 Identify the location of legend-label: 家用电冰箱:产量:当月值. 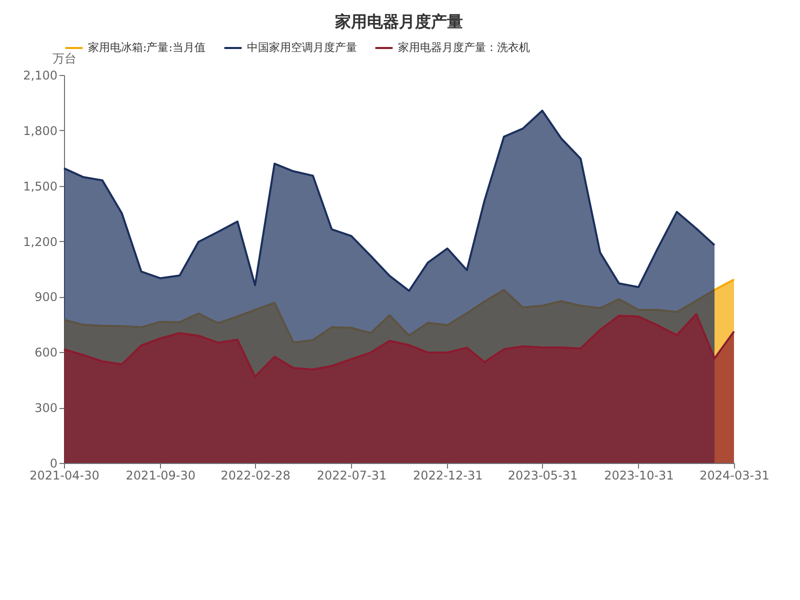
(147, 47).